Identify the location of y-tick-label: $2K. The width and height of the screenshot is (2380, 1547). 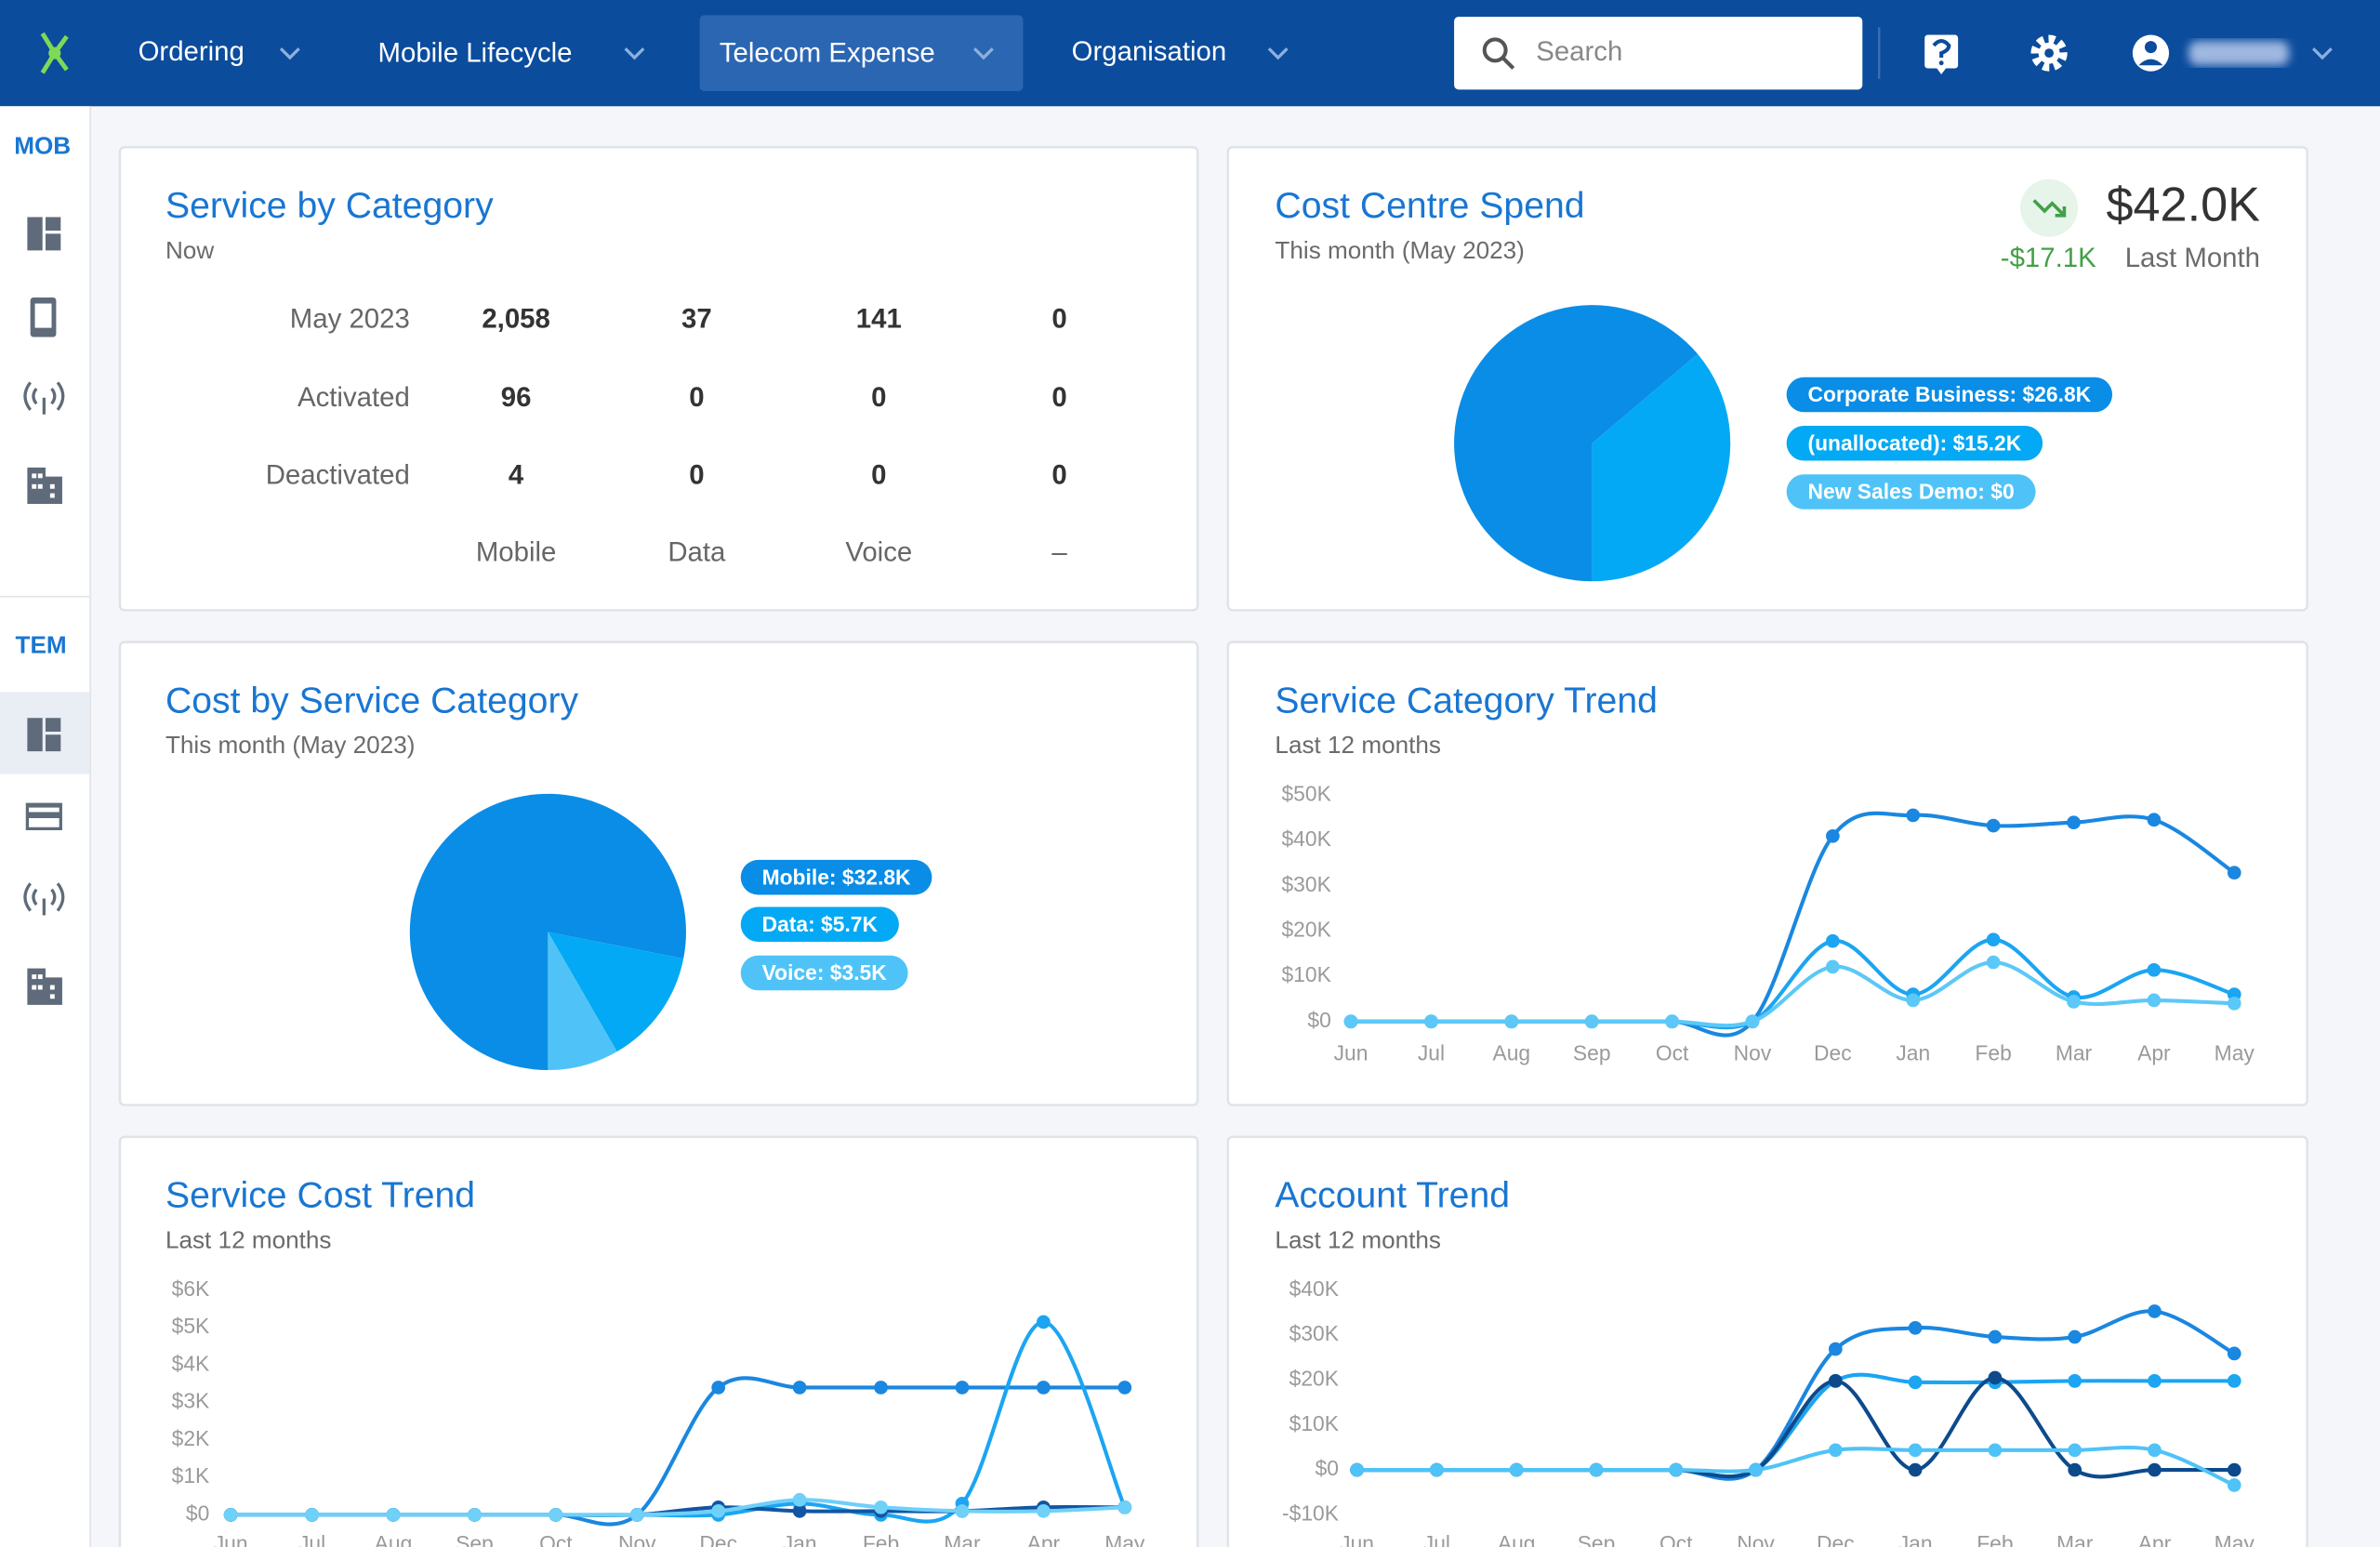
(191, 1438).